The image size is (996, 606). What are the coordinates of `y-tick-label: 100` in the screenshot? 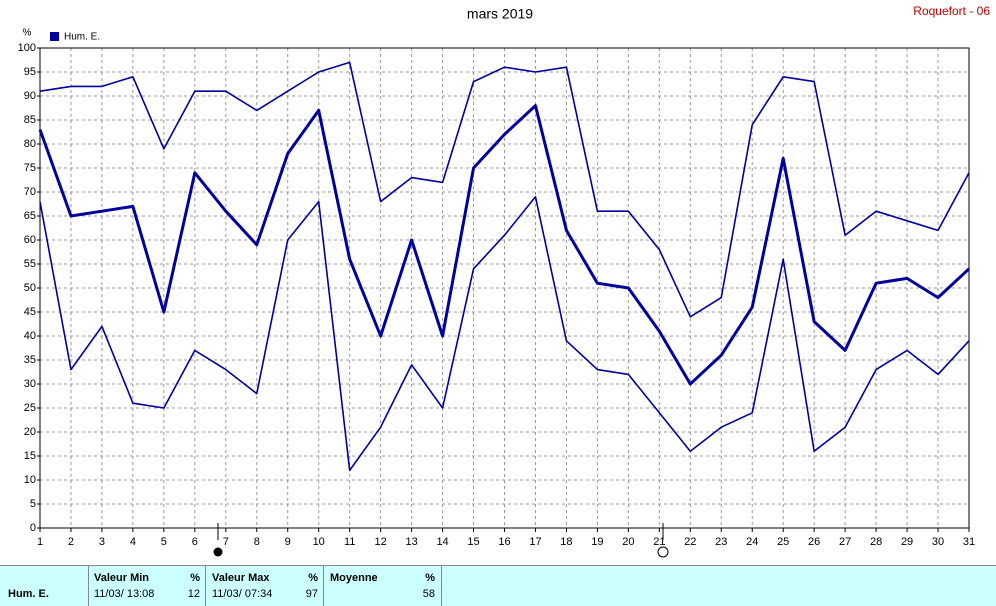 It's located at (27, 48).